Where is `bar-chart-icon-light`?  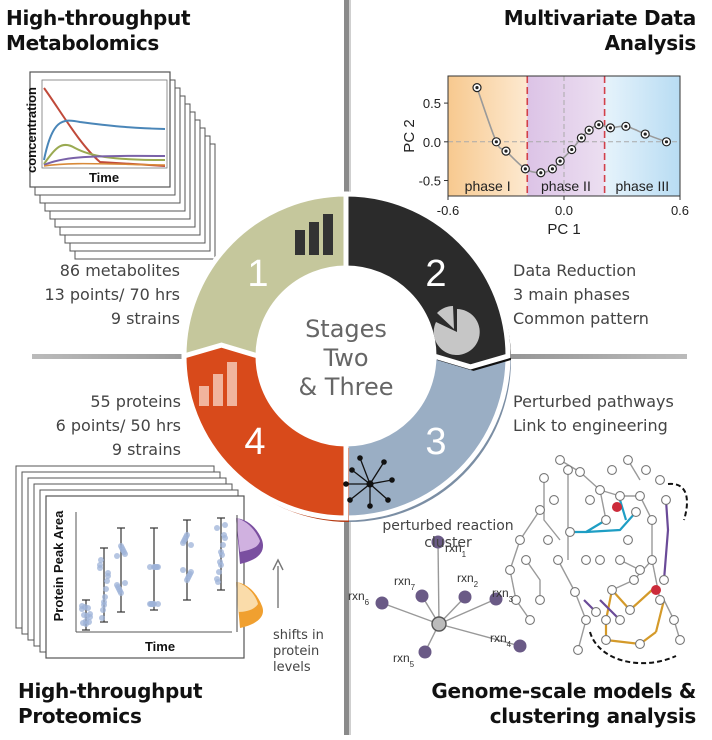
bar-chart-icon-light is located at coordinates (218, 384).